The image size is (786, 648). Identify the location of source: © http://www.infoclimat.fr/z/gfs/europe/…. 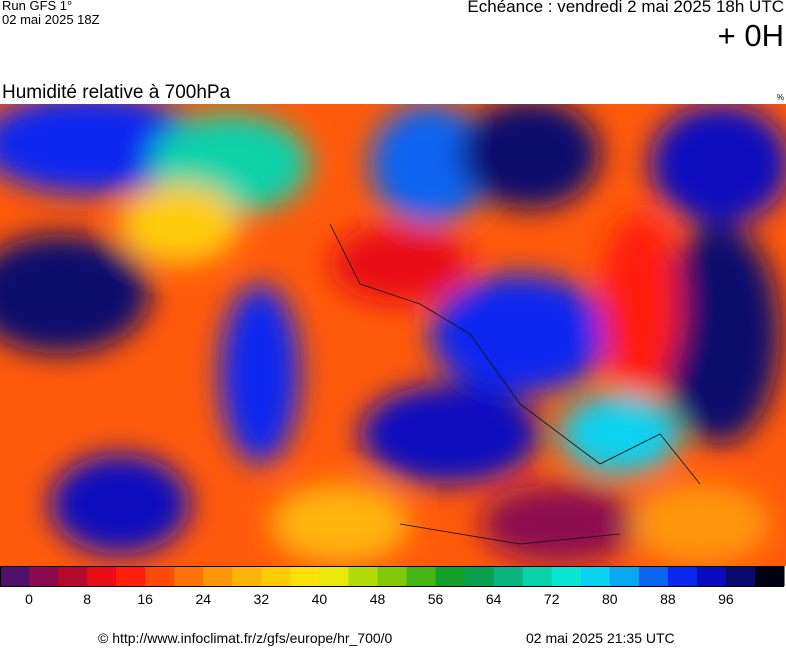
(245, 638).